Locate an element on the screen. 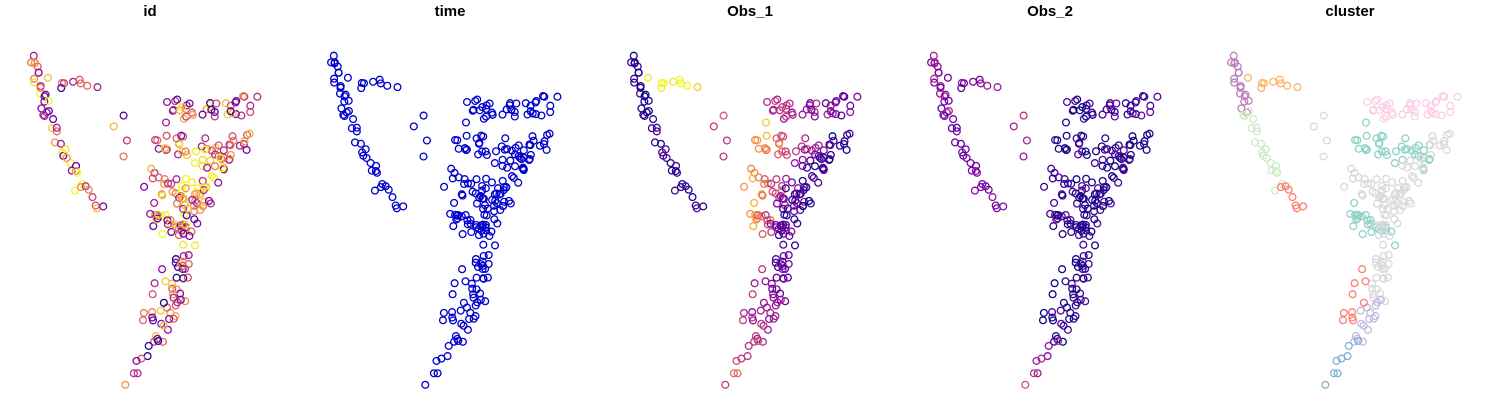 The image size is (1500, 400). panel-title: Obs_1 is located at coordinates (750, 11).